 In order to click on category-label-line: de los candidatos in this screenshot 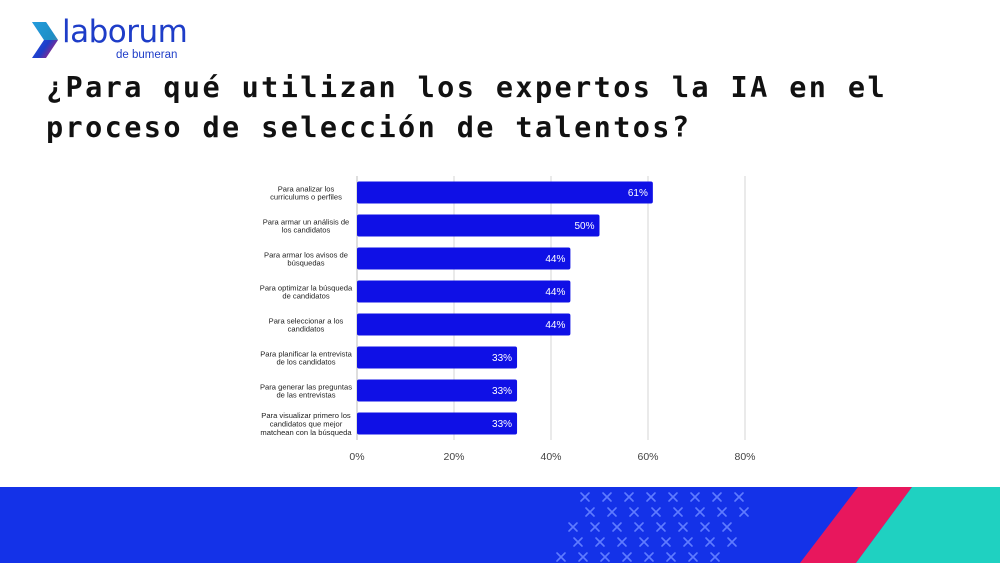, I will do `click(305, 362)`.